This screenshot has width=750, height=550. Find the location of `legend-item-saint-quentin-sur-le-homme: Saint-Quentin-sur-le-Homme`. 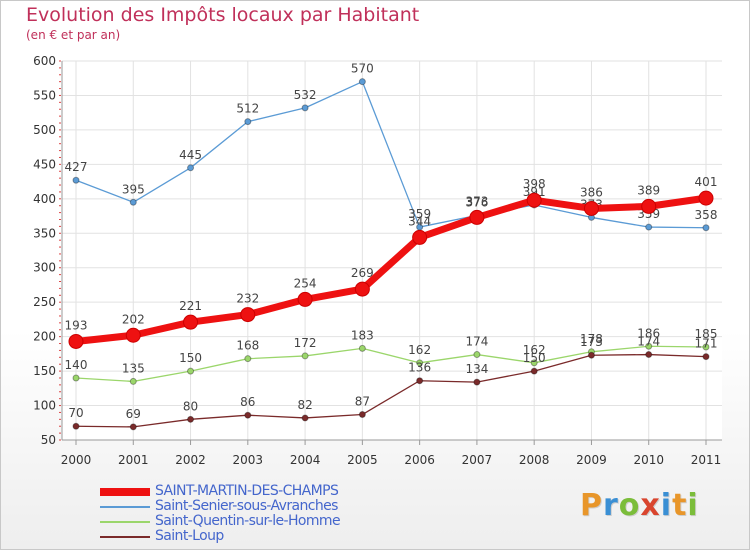

legend-item-saint-quentin-sur-le-homme: Saint-Quentin-sur-le-Homme is located at coordinates (220, 521).